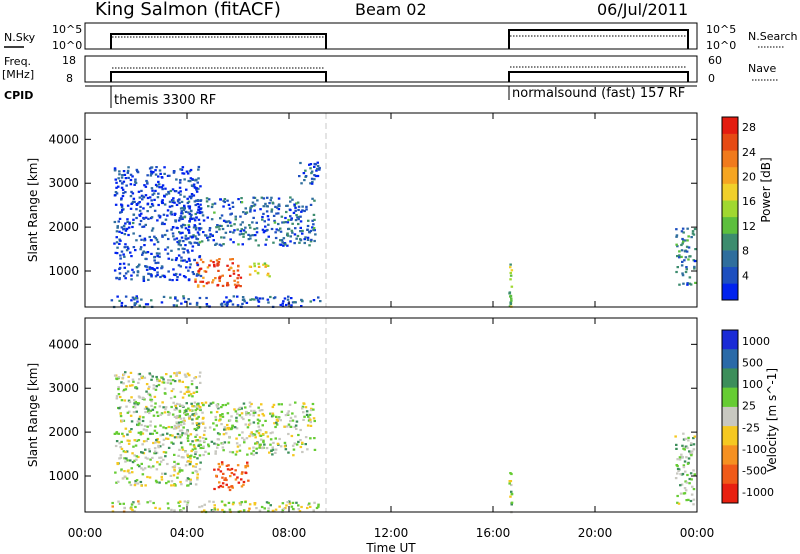 Image resolution: width=800 pixels, height=554 pixels. What do you see at coordinates (730, 242) in the screenshot?
I see `colorbar-swatch` at bounding box center [730, 242].